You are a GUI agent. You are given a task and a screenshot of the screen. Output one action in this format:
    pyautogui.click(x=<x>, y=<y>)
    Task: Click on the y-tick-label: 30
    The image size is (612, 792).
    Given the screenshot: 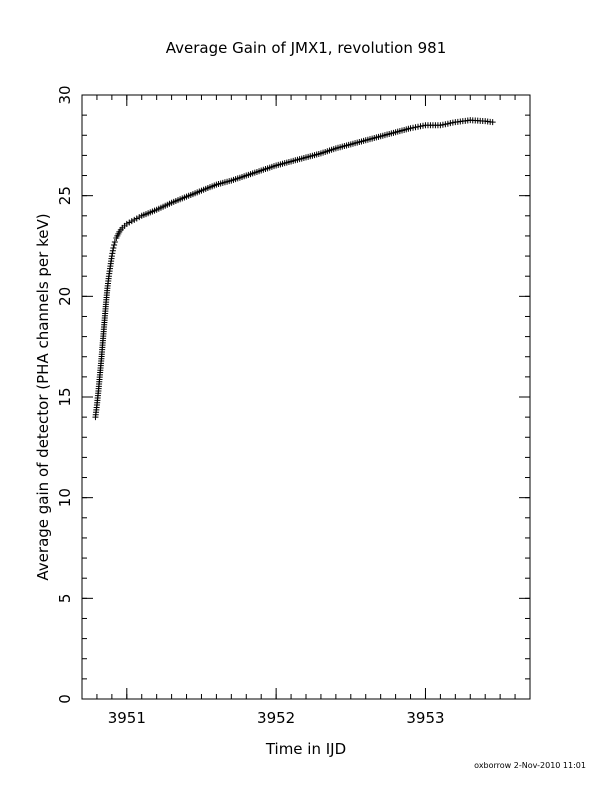 What is the action you would take?
    pyautogui.click(x=65, y=94)
    